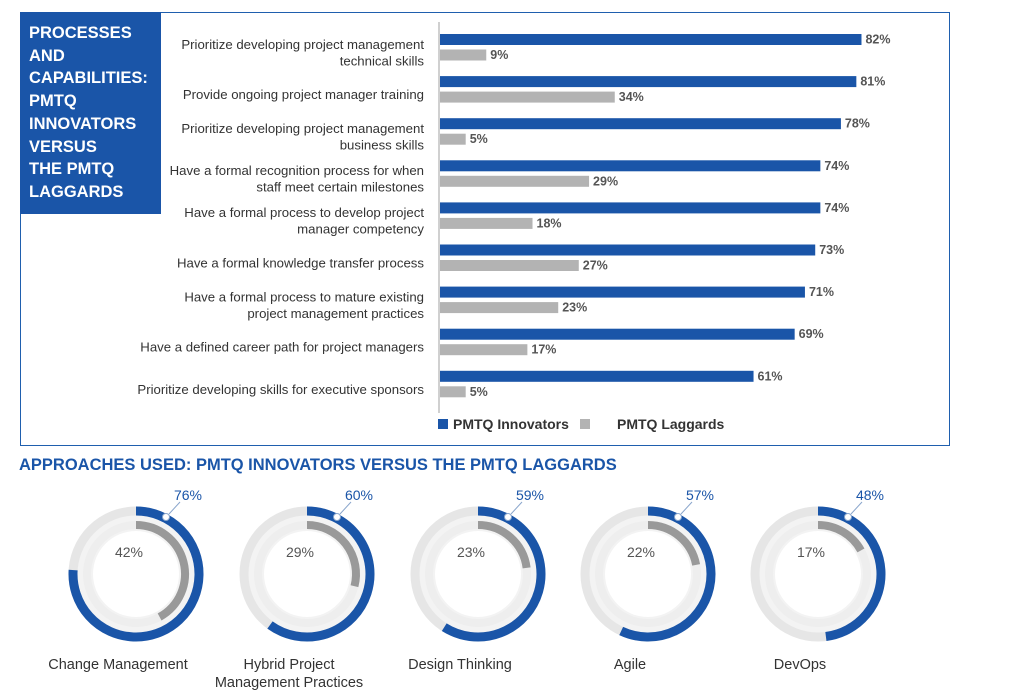  Describe the element at coordinates (530, 495) in the screenshot. I see `innovators-value-label: 59%` at that location.